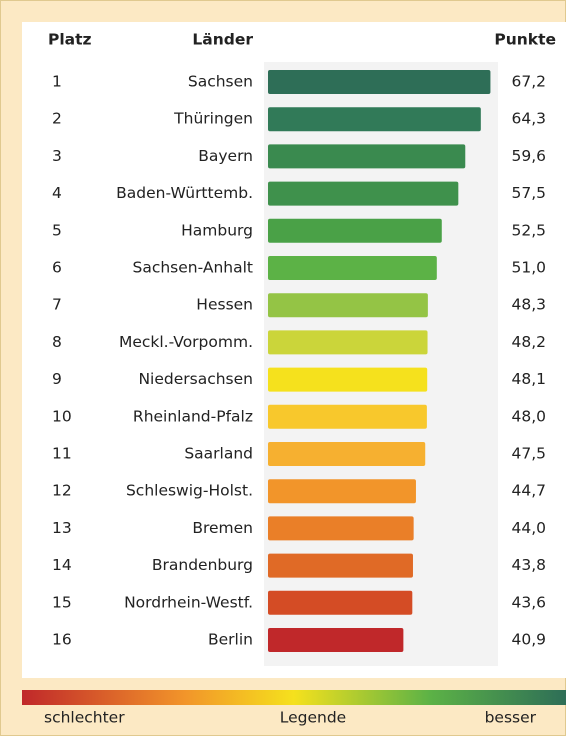 This screenshot has height=740, width=566. I want to click on country-label: Schleswig-Holst., so click(189, 491).